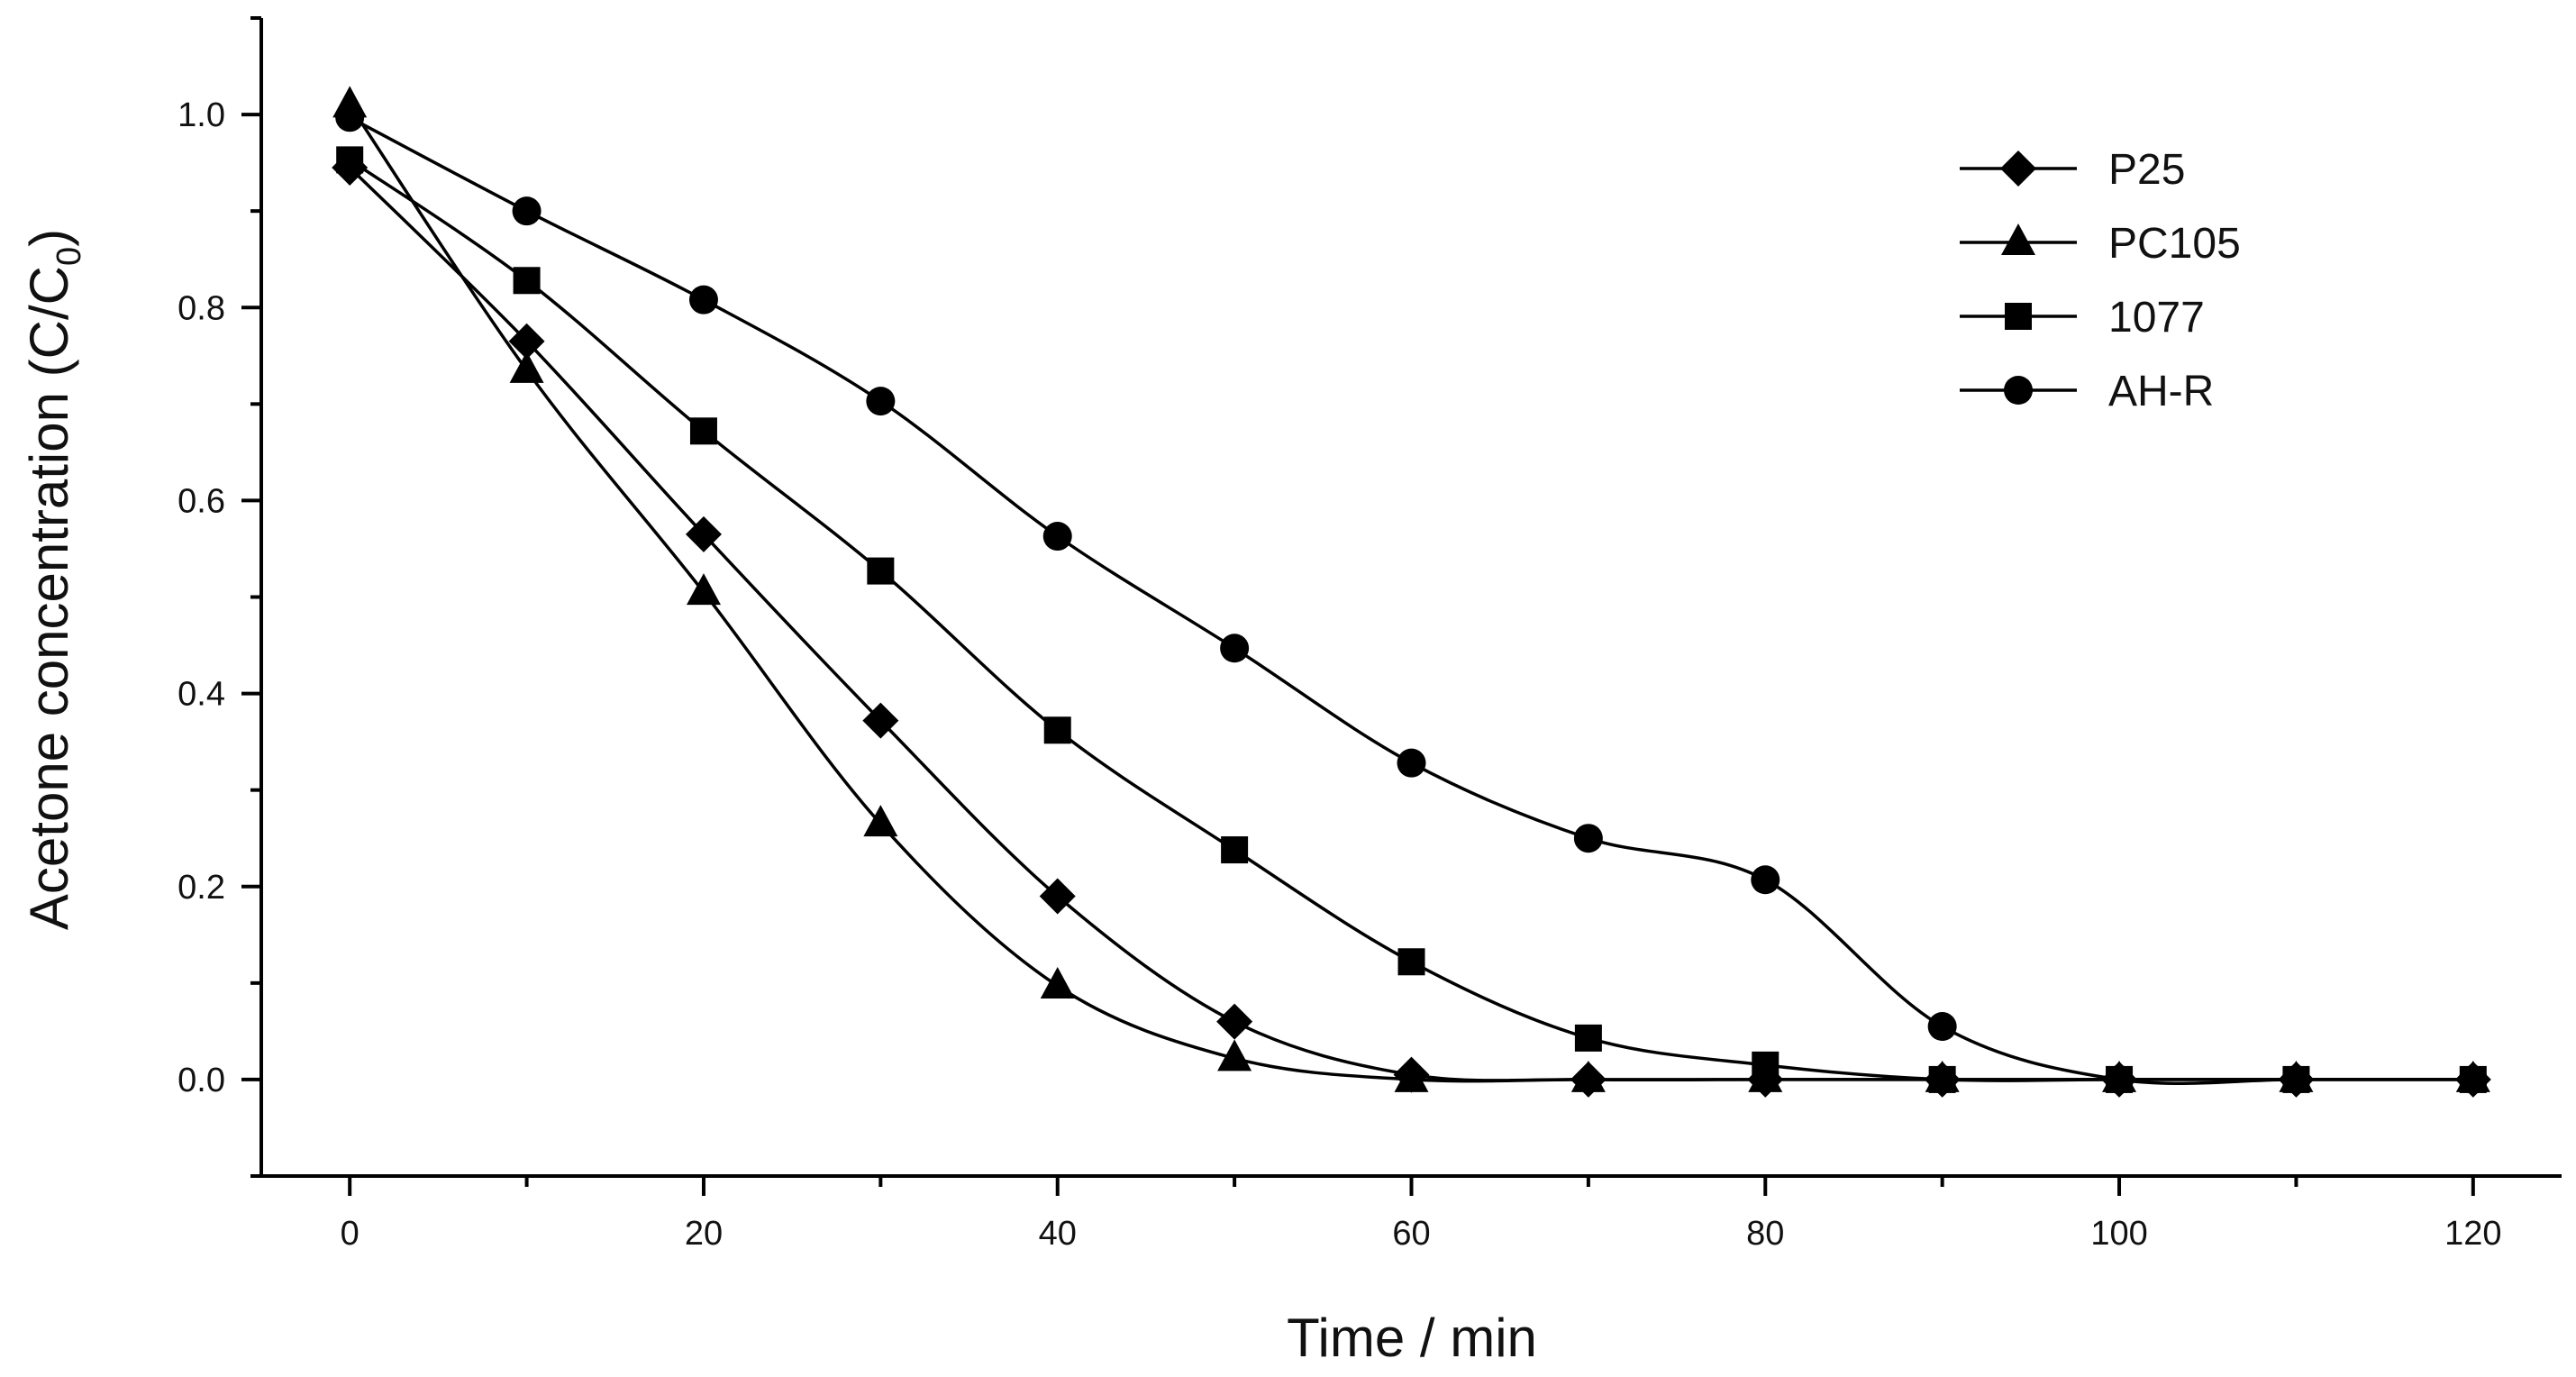 The image size is (2576, 1377). What do you see at coordinates (2118, 1234) in the screenshot?
I see `x-tick-label: 100` at bounding box center [2118, 1234].